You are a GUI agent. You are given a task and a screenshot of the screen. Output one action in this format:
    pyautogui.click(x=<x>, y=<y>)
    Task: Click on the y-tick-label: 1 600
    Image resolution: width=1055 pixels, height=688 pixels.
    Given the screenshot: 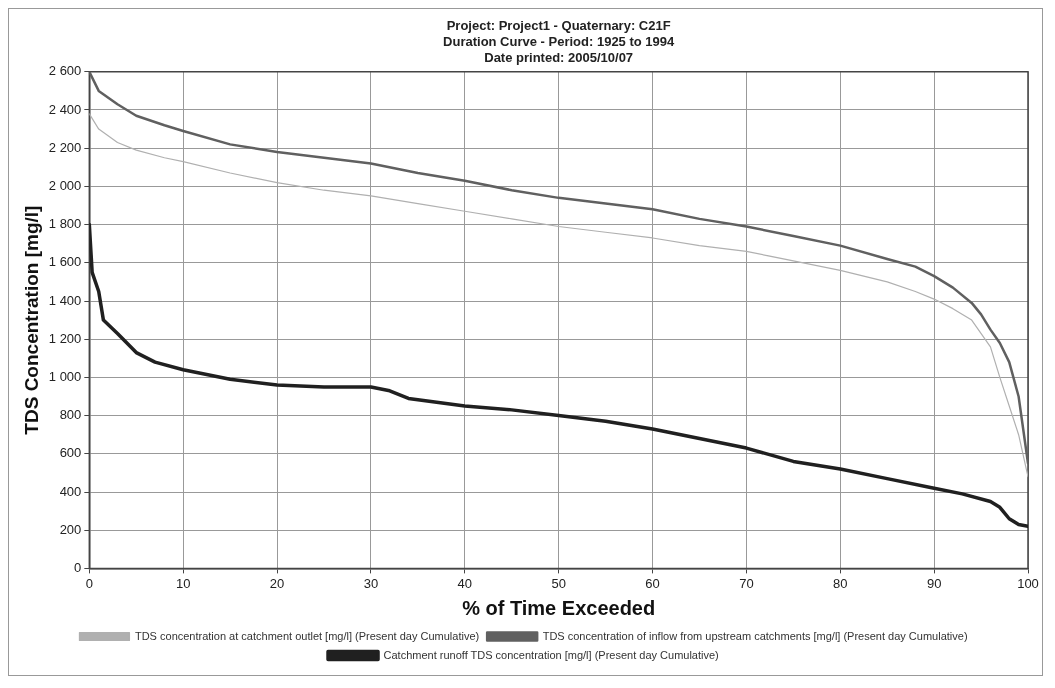 What is the action you would take?
    pyautogui.click(x=65, y=262)
    